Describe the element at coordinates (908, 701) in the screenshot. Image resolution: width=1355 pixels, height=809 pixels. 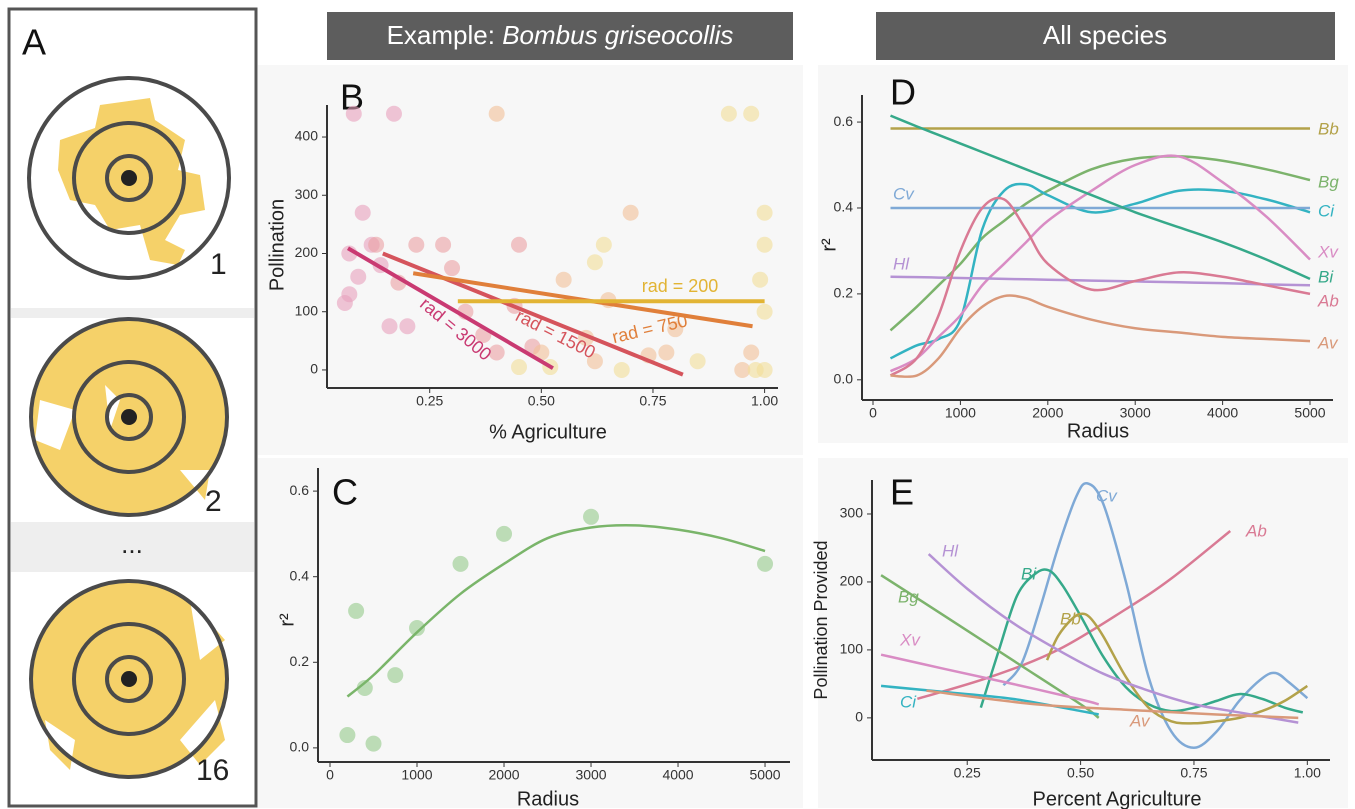
I see `series-label: Ci` at that location.